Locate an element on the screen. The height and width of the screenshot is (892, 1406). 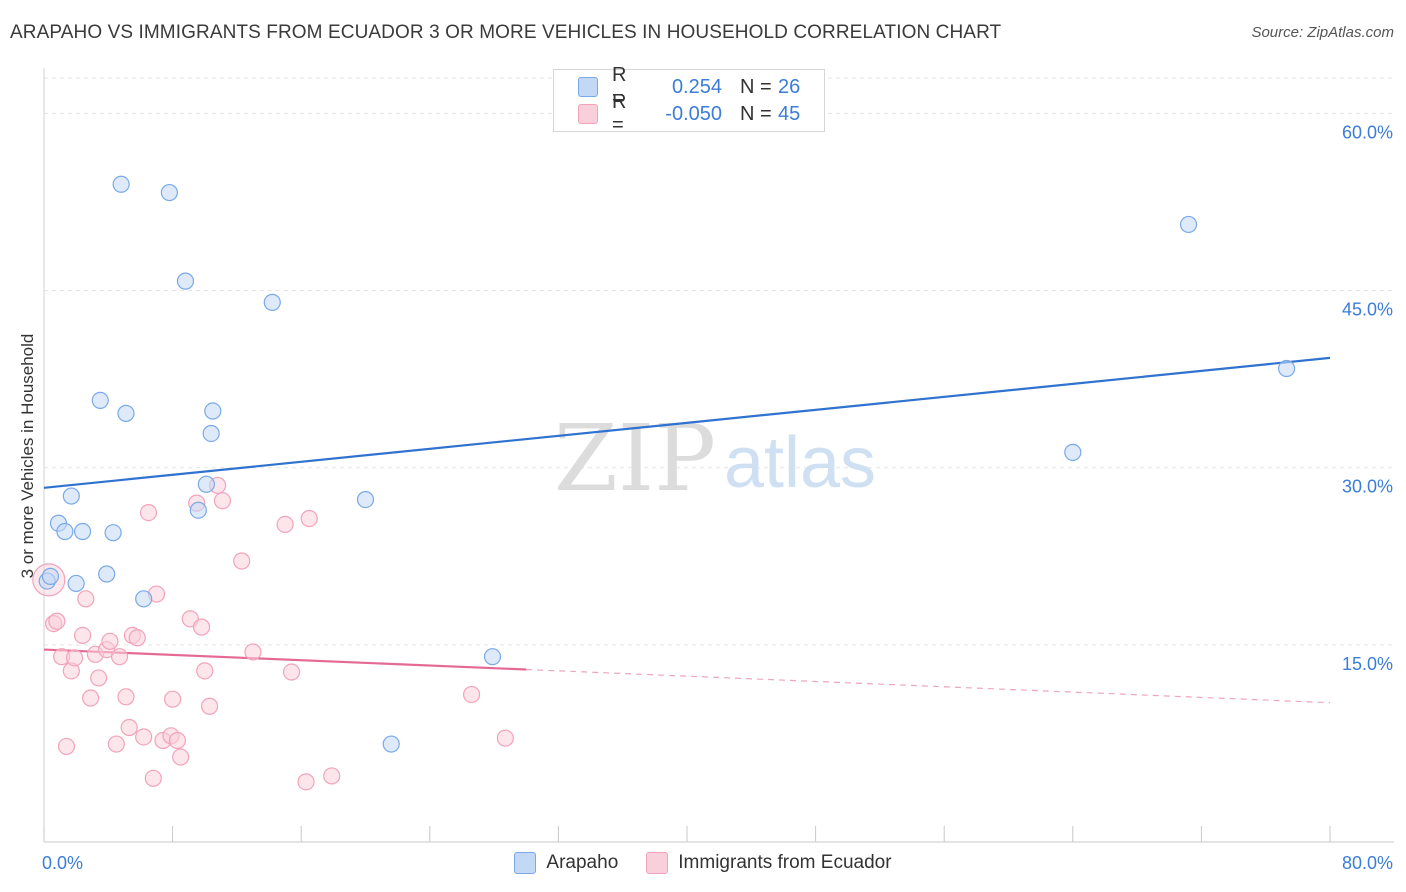
trend-line-arapaho is located at coordinates (687, 422).